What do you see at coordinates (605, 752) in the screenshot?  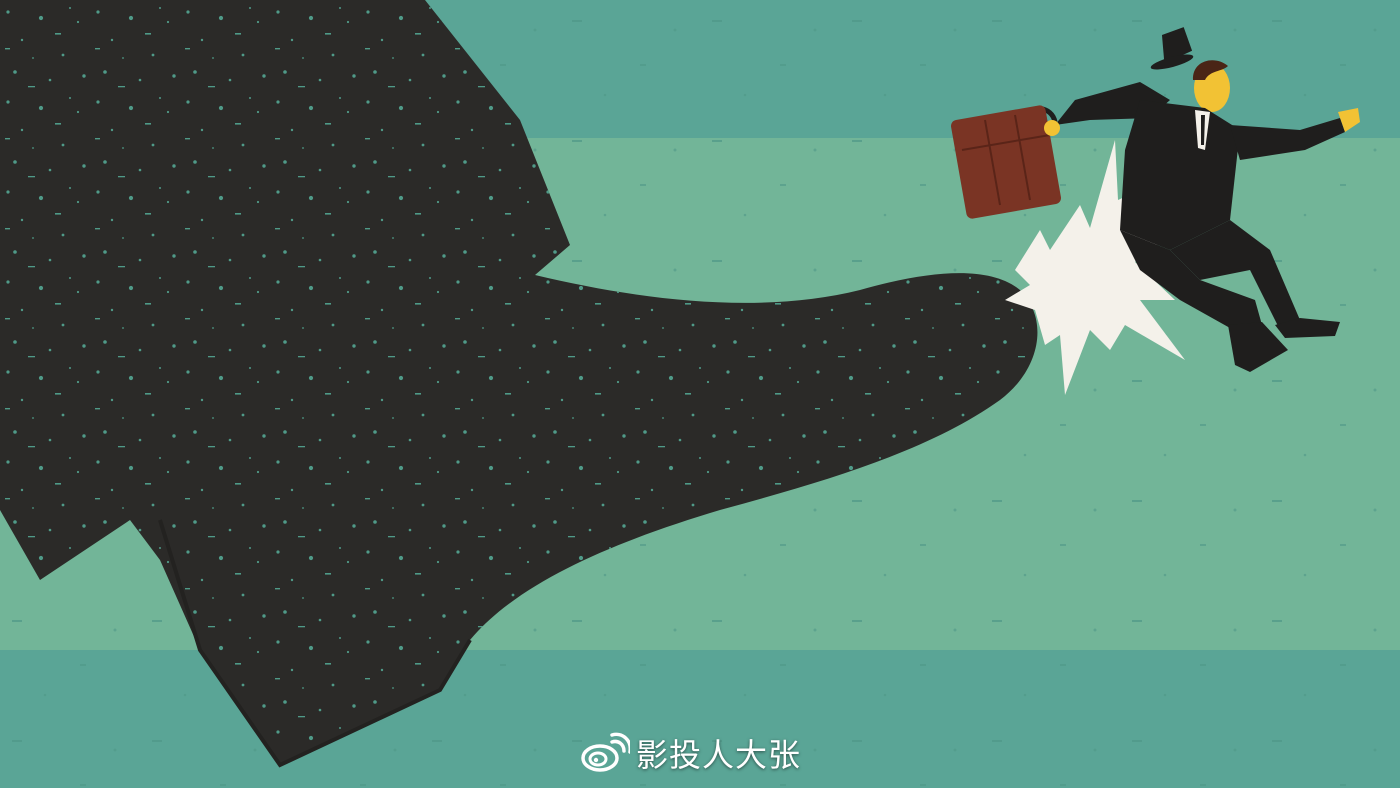 I see `weibo-icon` at bounding box center [605, 752].